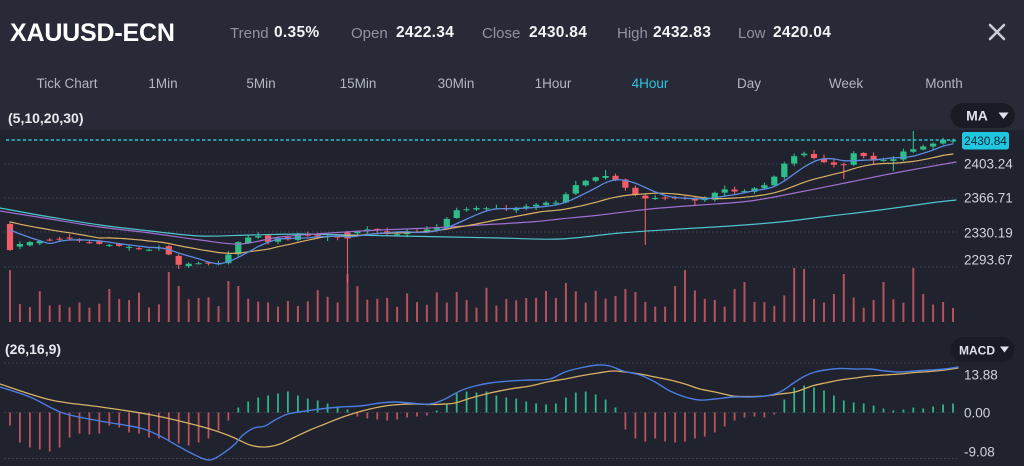  What do you see at coordinates (977, 413) in the screenshot?
I see `svg-text: 0.00` at bounding box center [977, 413].